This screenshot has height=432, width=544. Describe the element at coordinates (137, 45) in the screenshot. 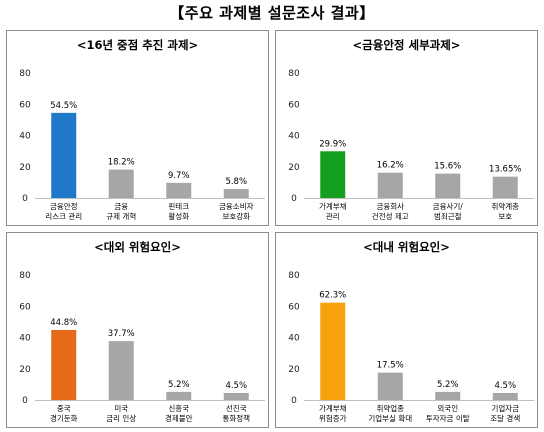

I see `chart-title: <16년 중점 추진 과제>` at that location.